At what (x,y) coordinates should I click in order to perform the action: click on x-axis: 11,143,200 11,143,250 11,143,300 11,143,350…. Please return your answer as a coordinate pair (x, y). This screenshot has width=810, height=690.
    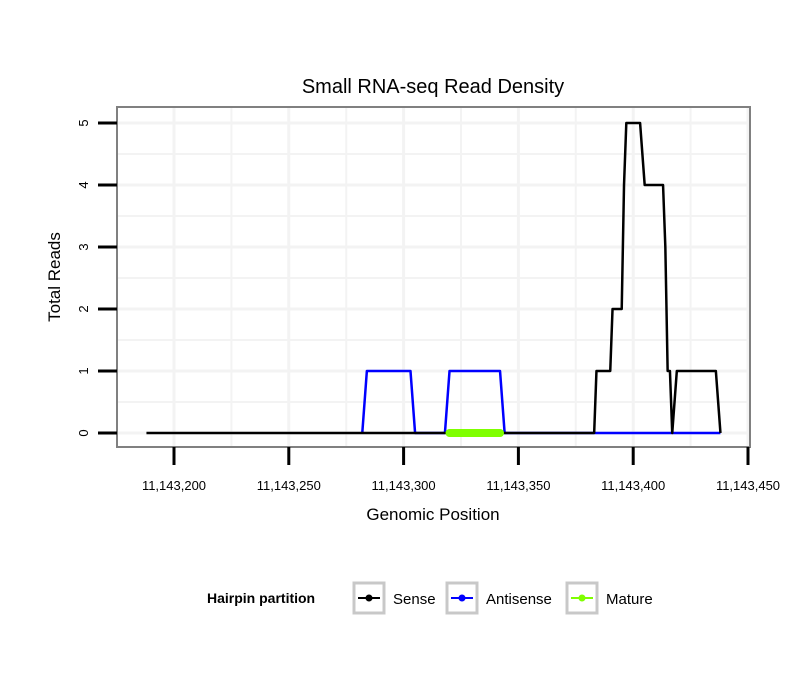
    Looking at the image, I should click on (461, 470).